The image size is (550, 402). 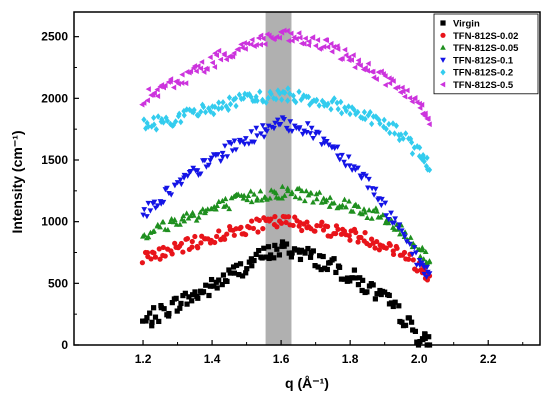 I want to click on y-tick-label: 0, so click(x=64, y=345).